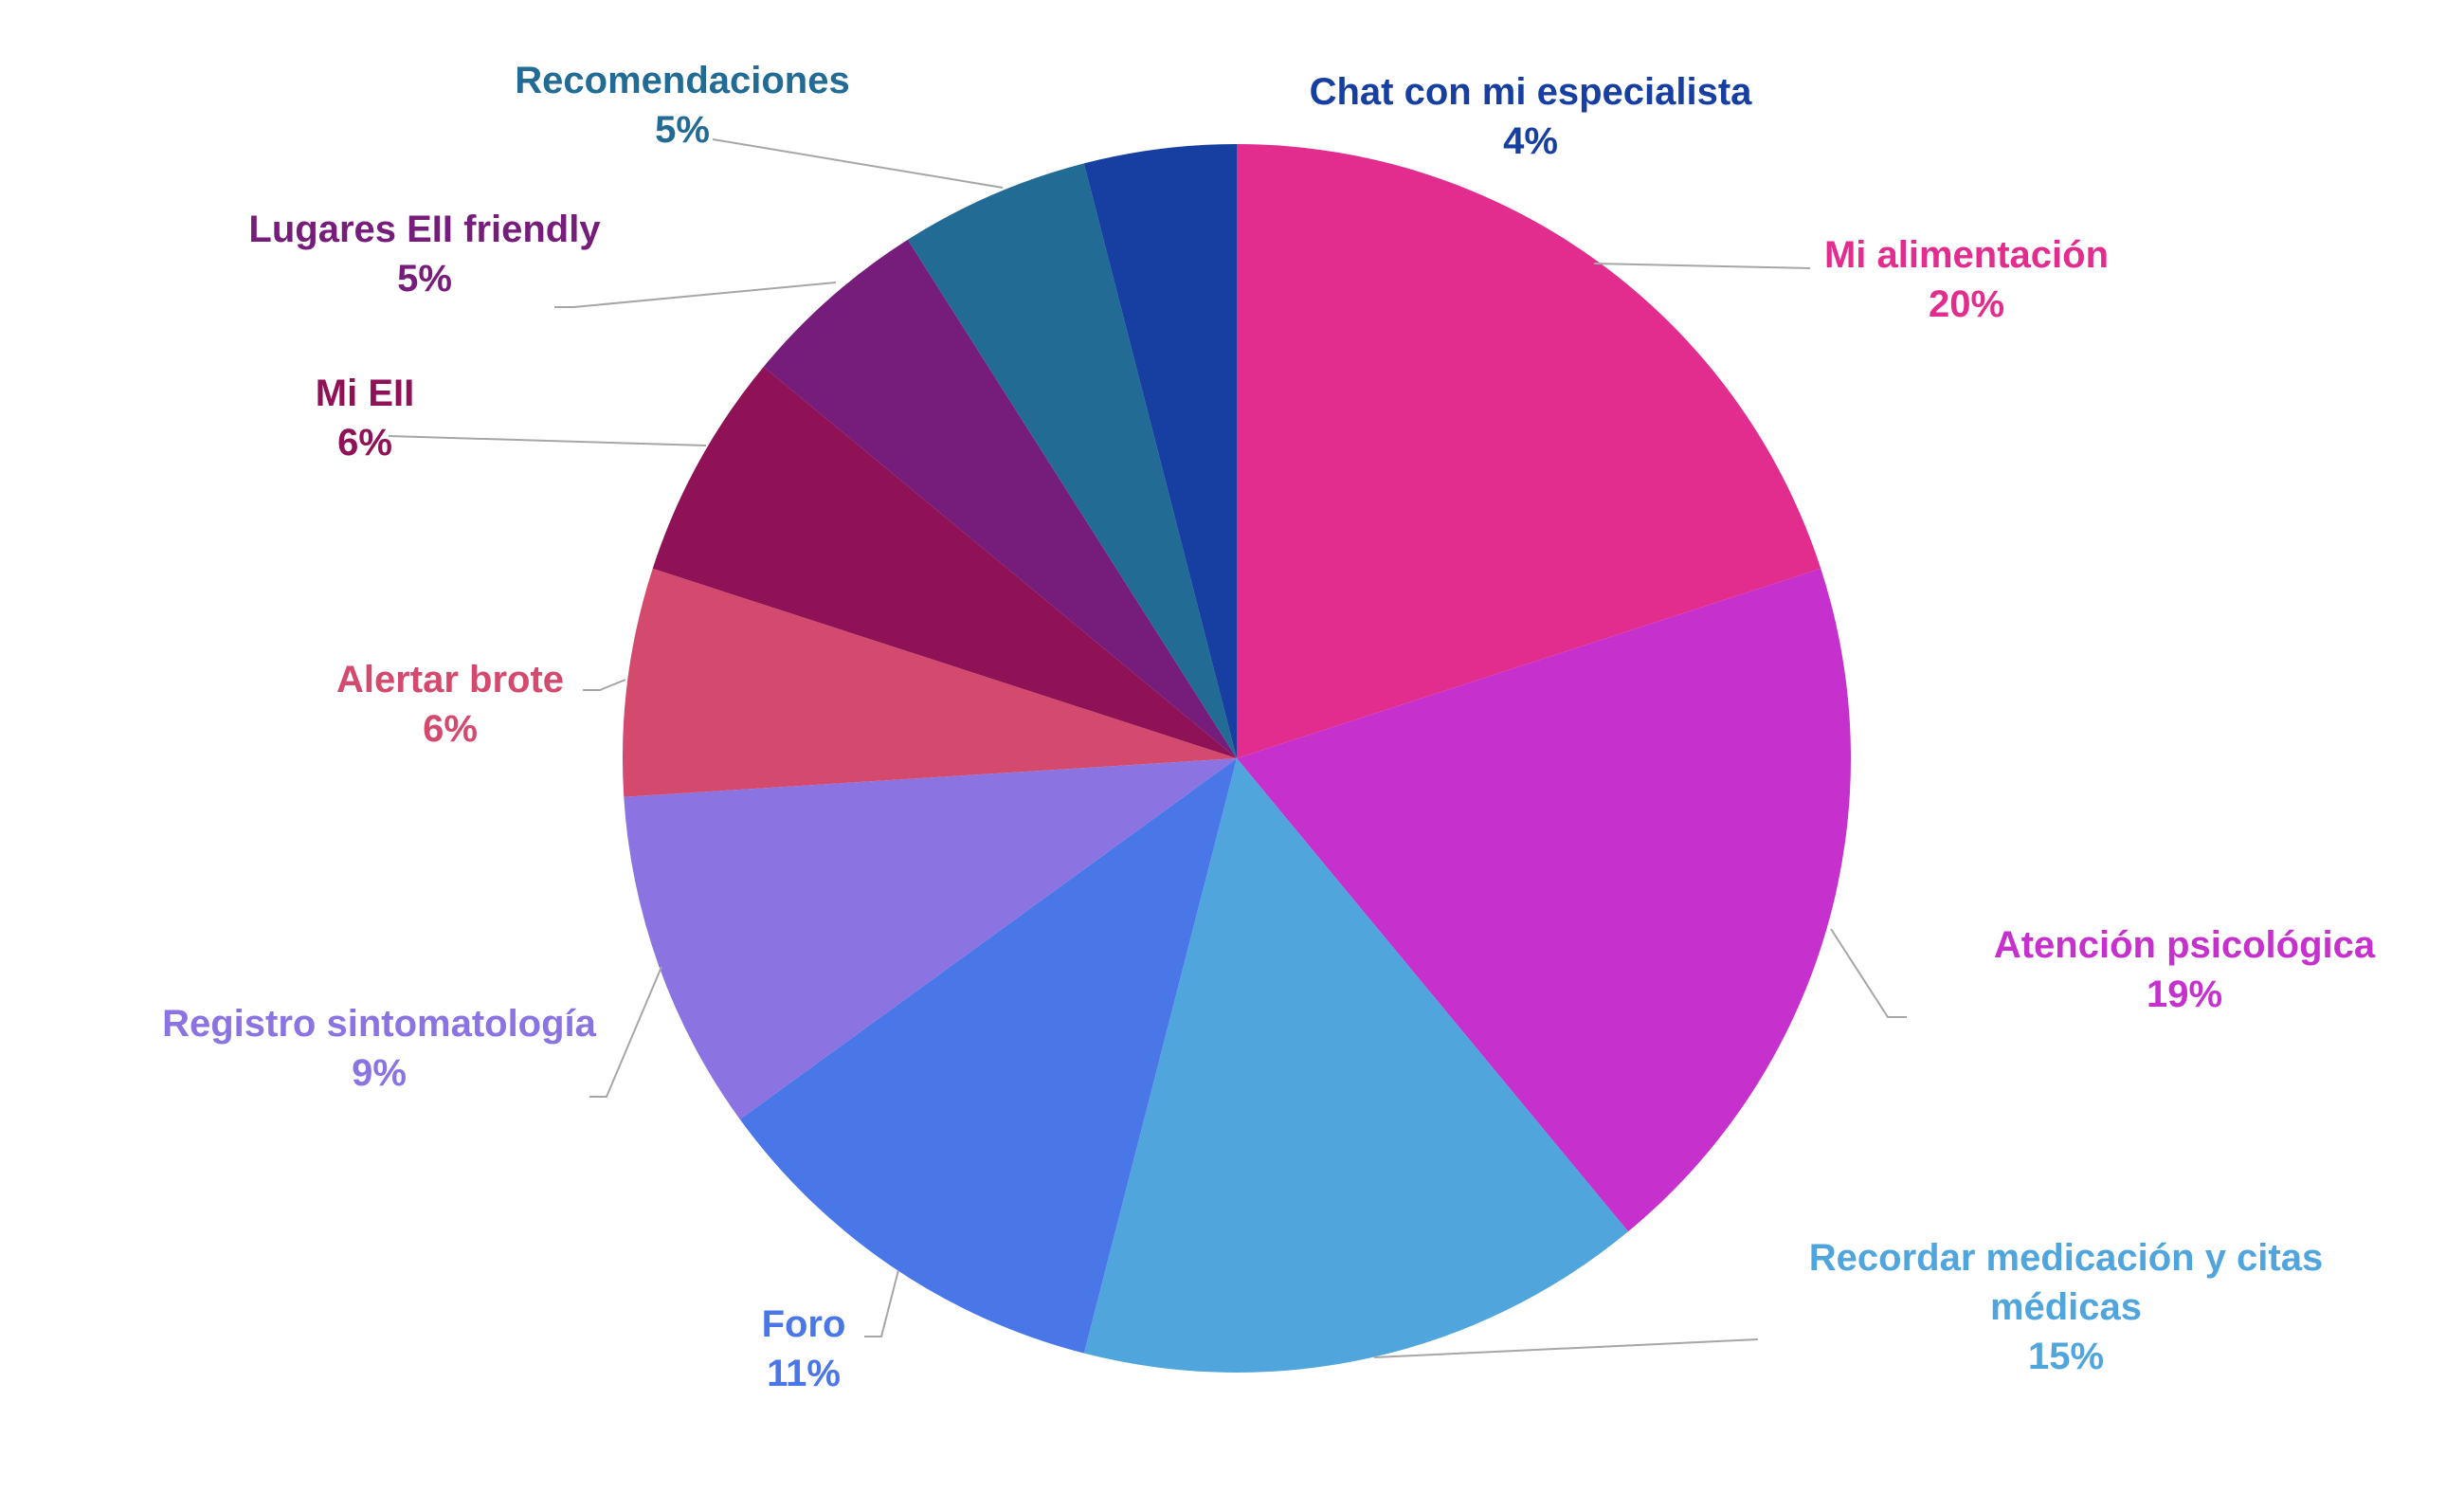  Describe the element at coordinates (380, 1024) in the screenshot. I see `slice-label-5: Registro sintomatología` at that location.